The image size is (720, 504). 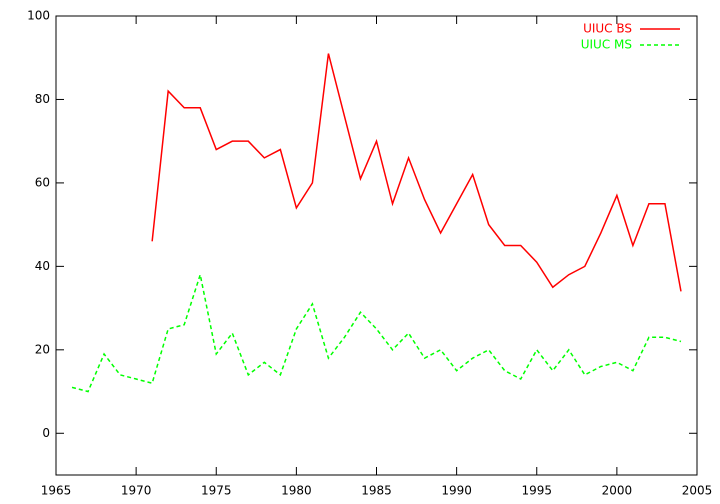 I want to click on x-tick-label: 1985, so click(x=376, y=491).